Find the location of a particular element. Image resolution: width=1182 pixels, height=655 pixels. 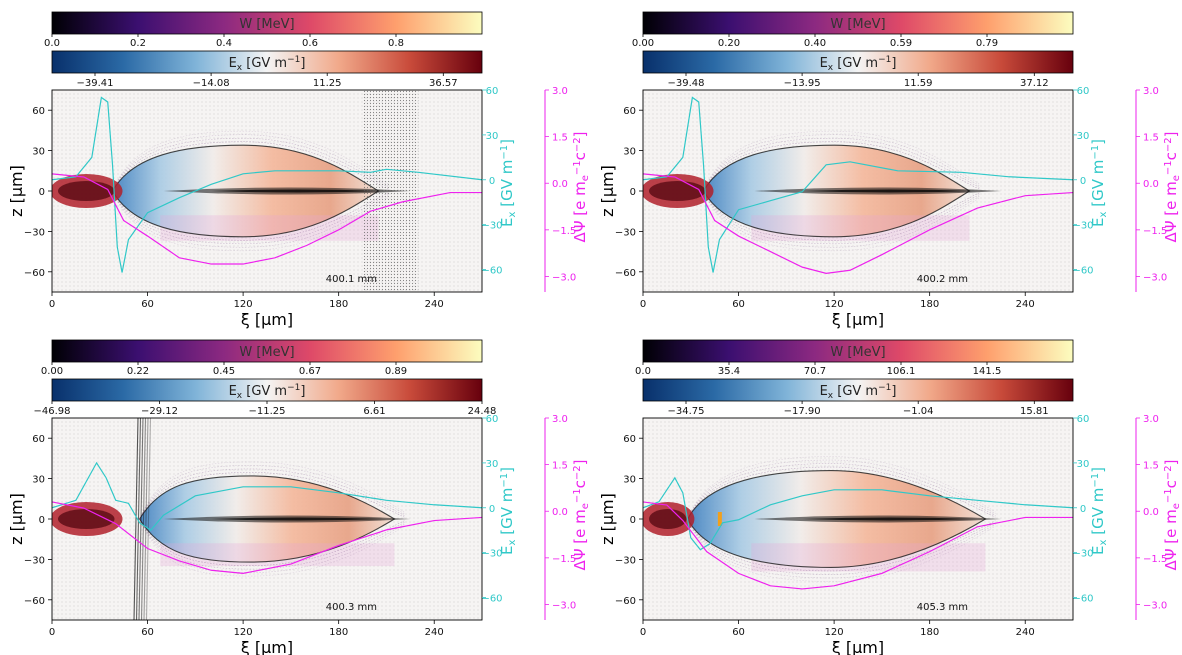

ex-tick-label: 24.48 is located at coordinates (482, 411).